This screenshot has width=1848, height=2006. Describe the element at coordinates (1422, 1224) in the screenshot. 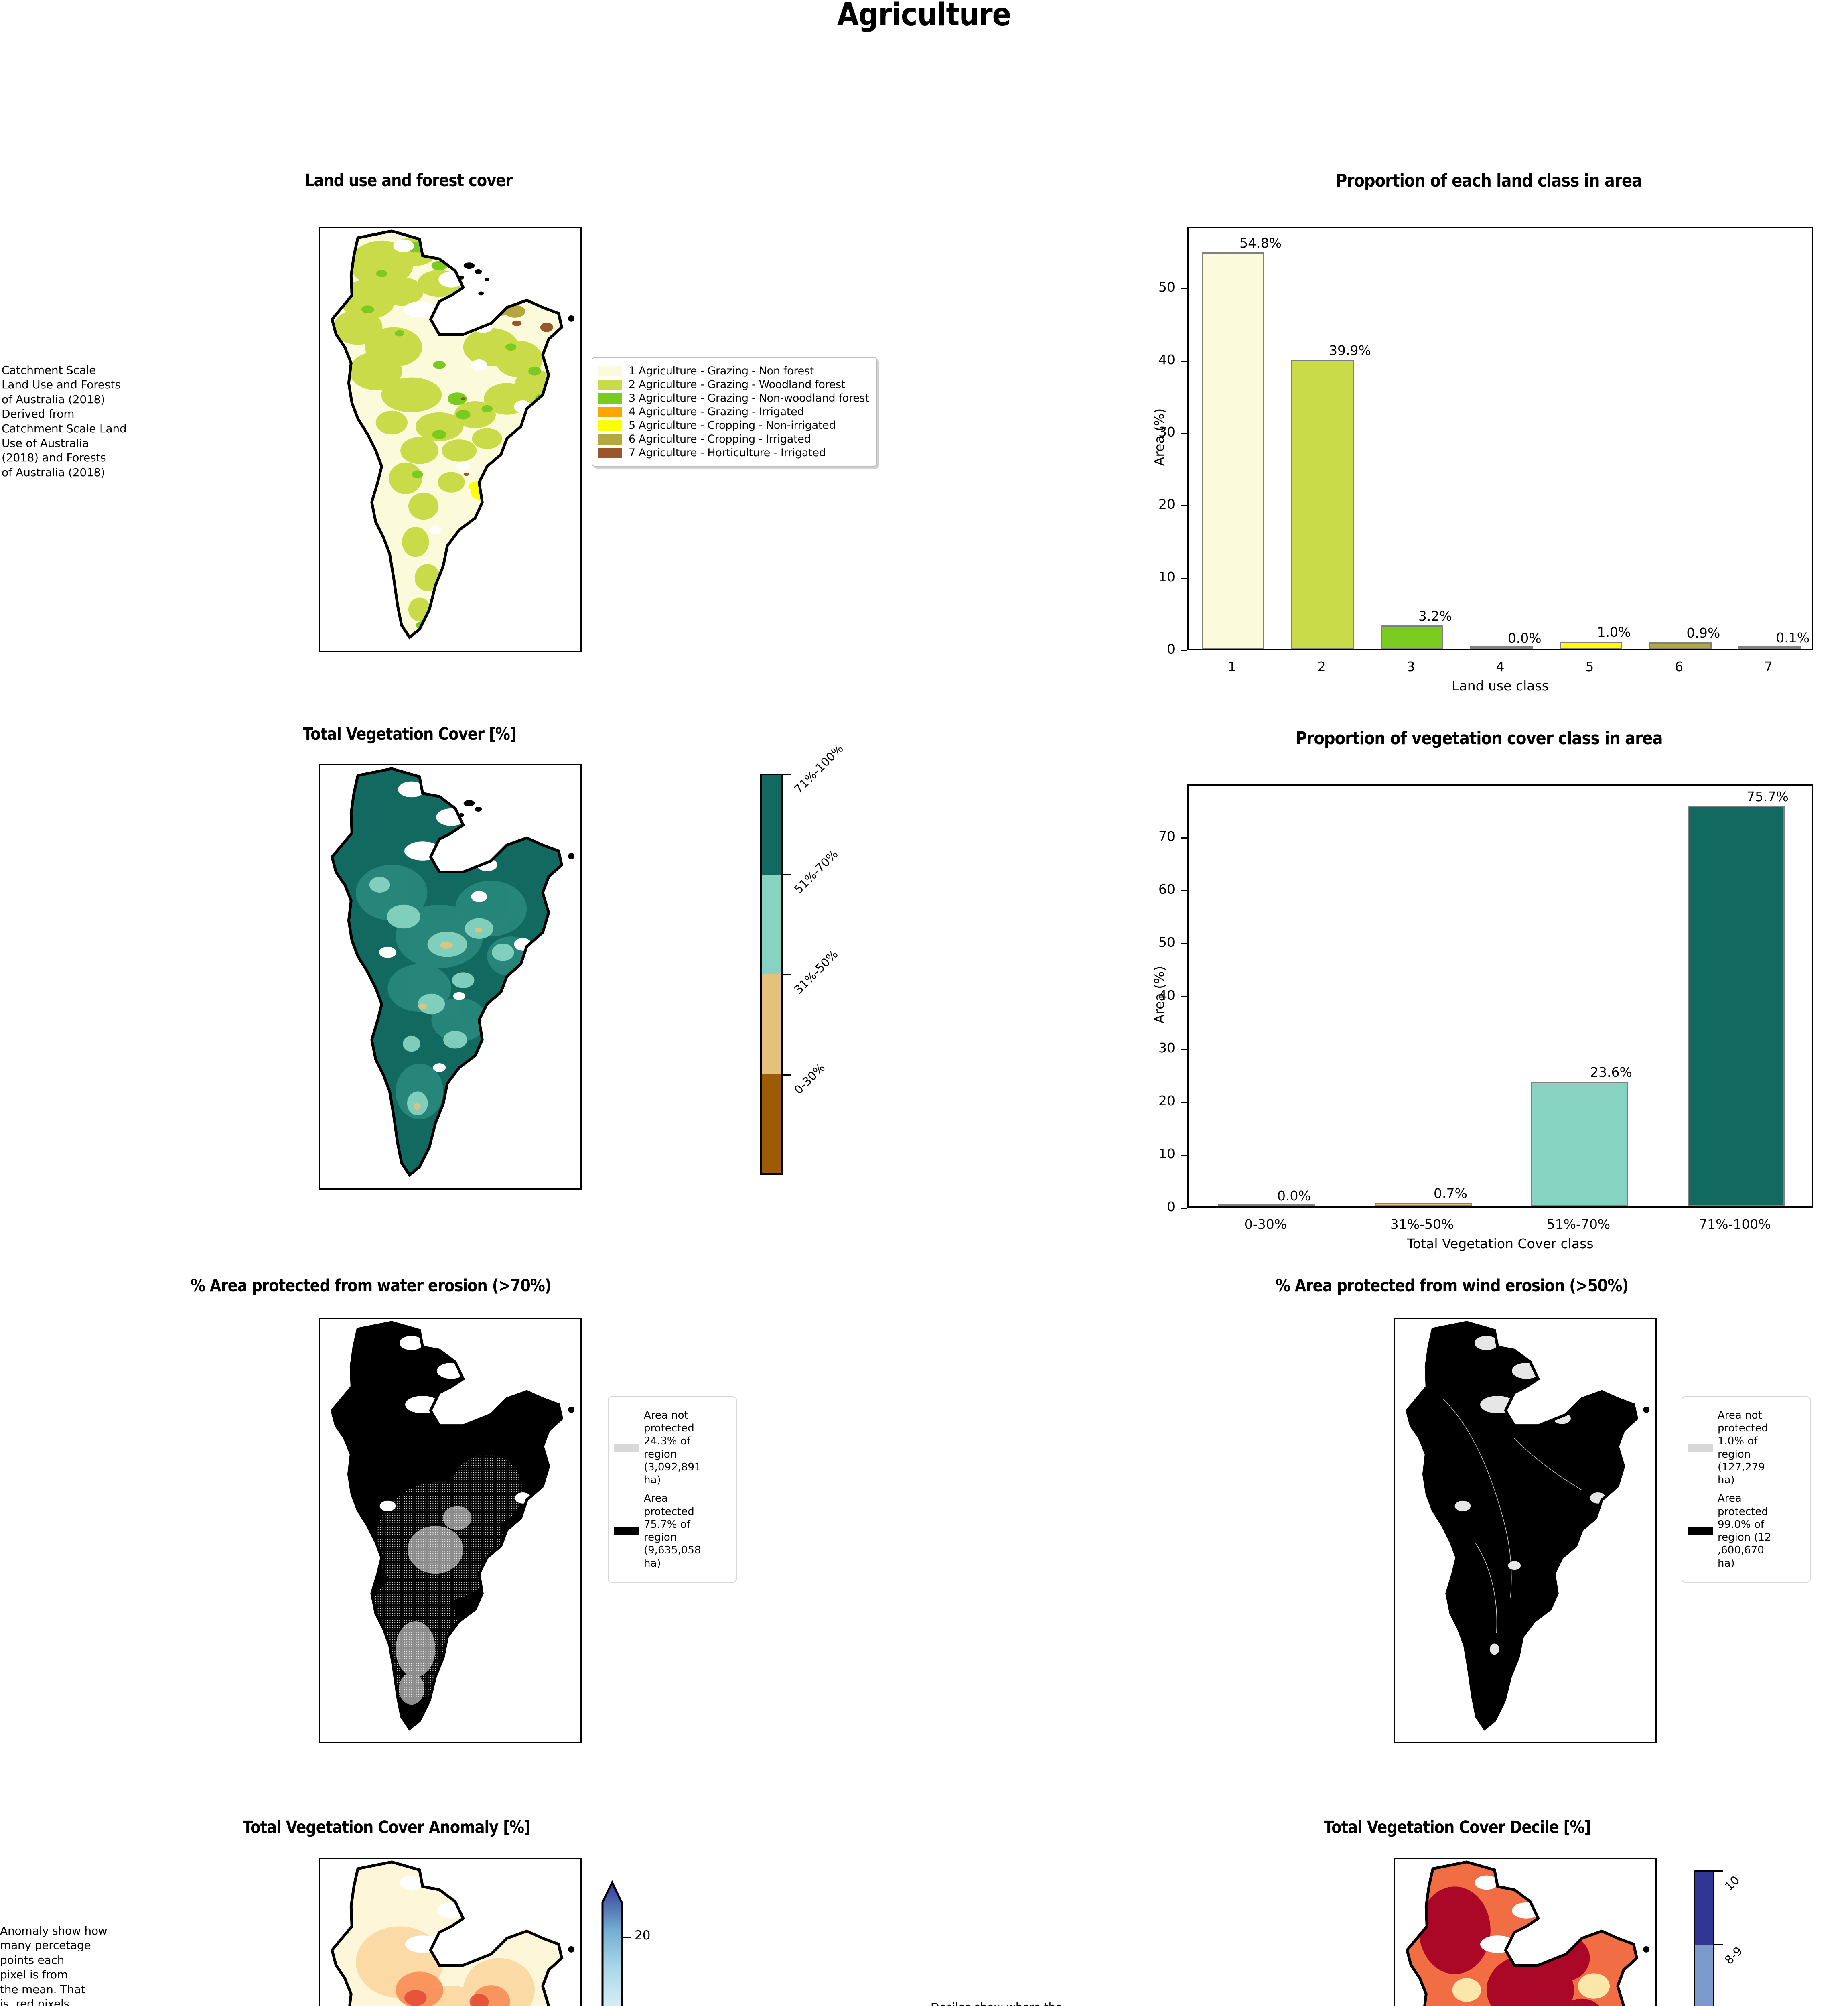

I see `x-tick-label: 31%-50%` at that location.